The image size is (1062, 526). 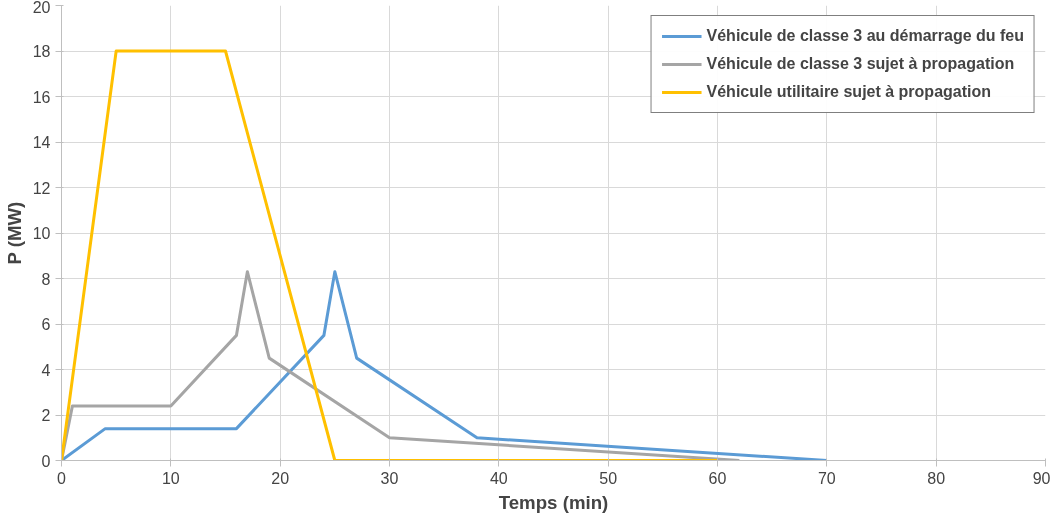 I want to click on y-tick-label: 16, so click(x=41, y=97).